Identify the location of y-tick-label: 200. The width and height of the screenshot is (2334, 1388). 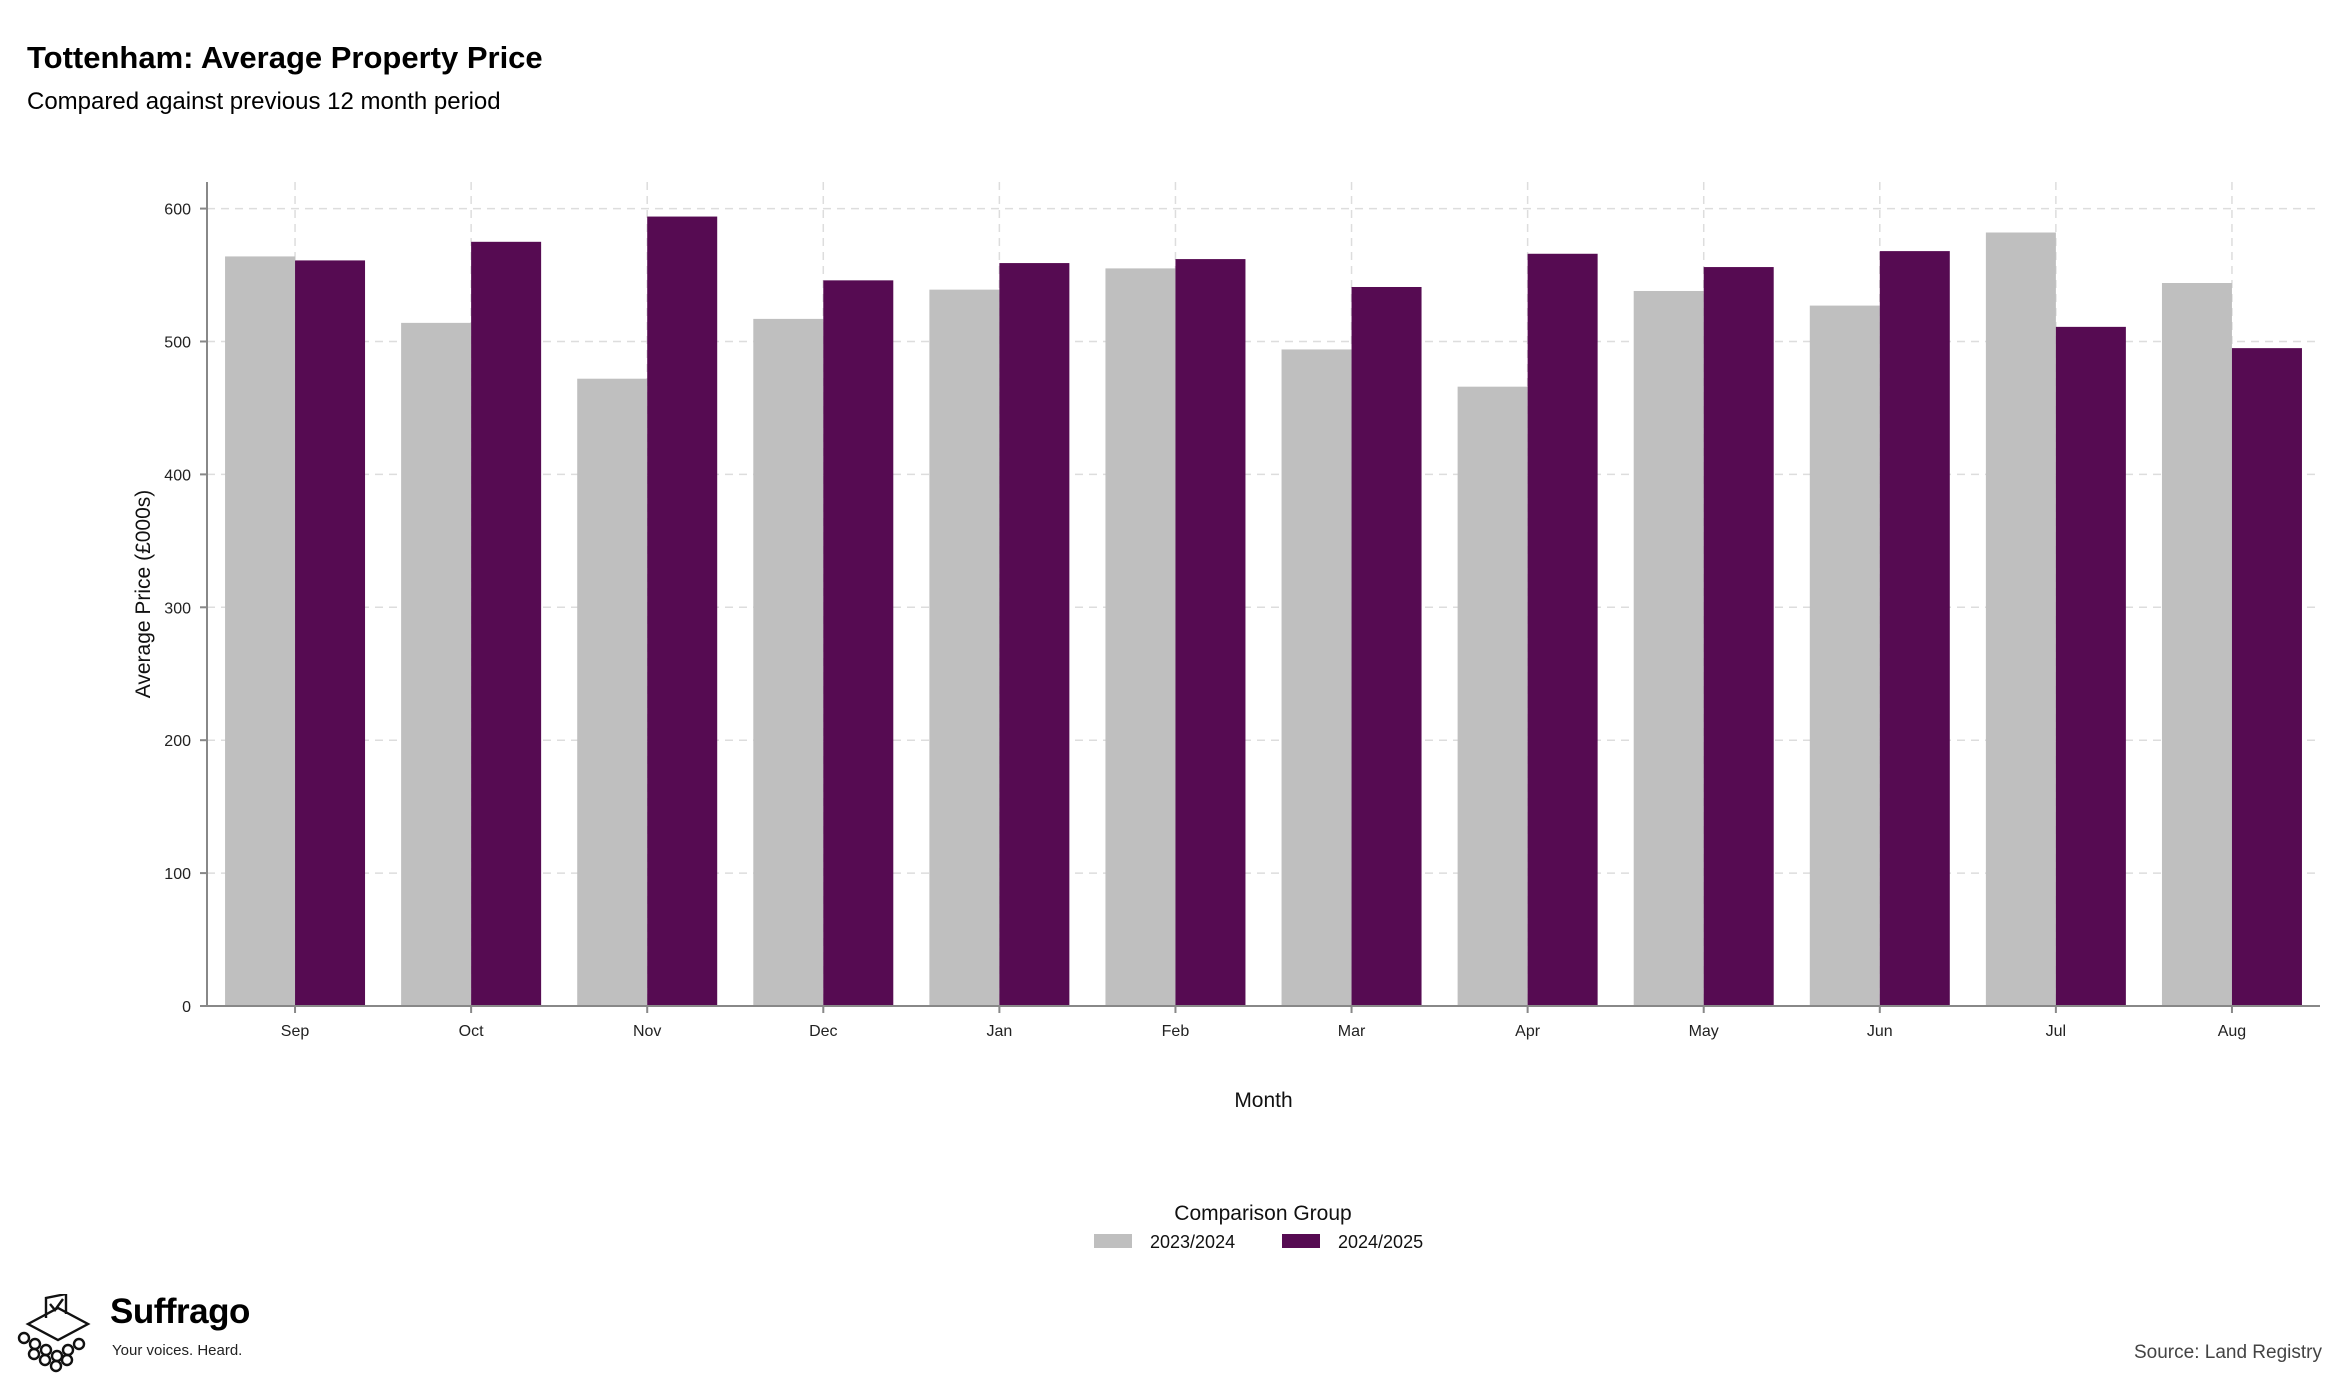
(177, 741).